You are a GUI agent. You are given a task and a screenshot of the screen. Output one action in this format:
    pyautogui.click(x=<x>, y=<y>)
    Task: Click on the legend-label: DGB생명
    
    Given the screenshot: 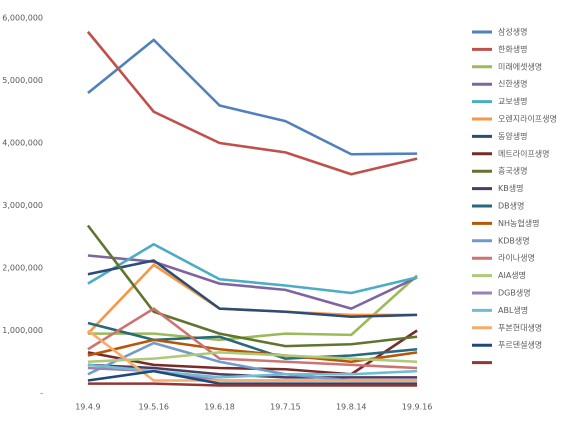 What is the action you would take?
    pyautogui.click(x=514, y=293)
    